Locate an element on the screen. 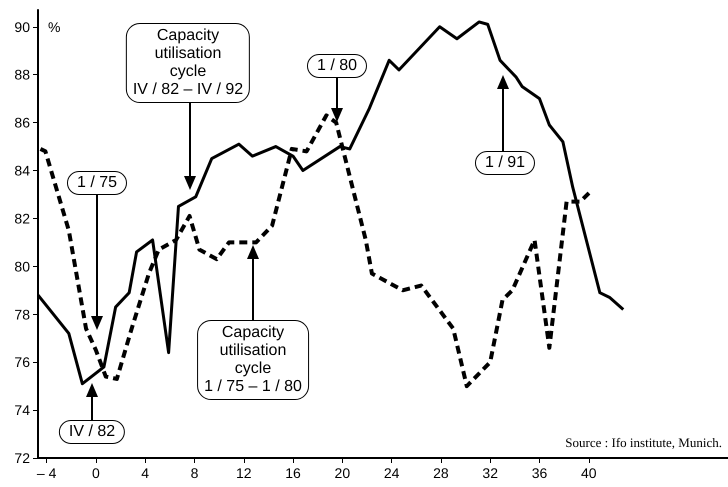  x-tick-label: 4 is located at coordinates (145, 473).